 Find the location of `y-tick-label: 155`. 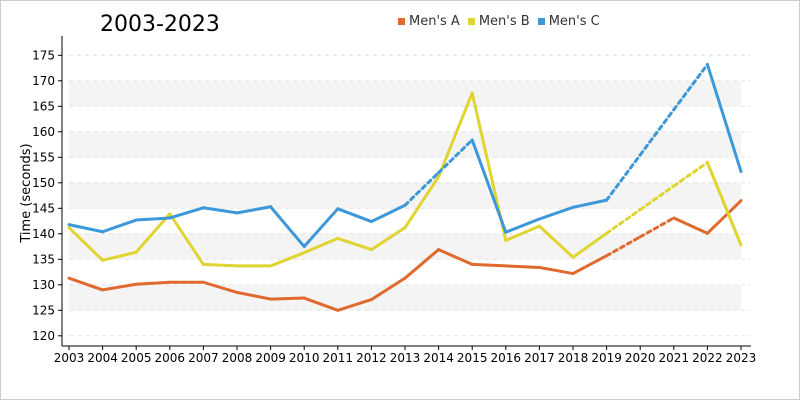

y-tick-label: 155 is located at coordinates (43, 157).